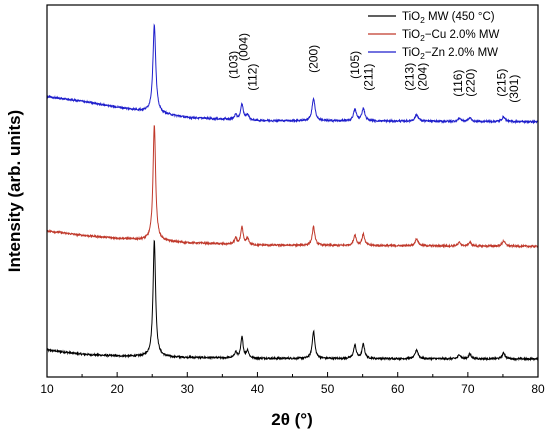 The width and height of the screenshot is (550, 437). I want to click on peak-label: (220), so click(471, 83).